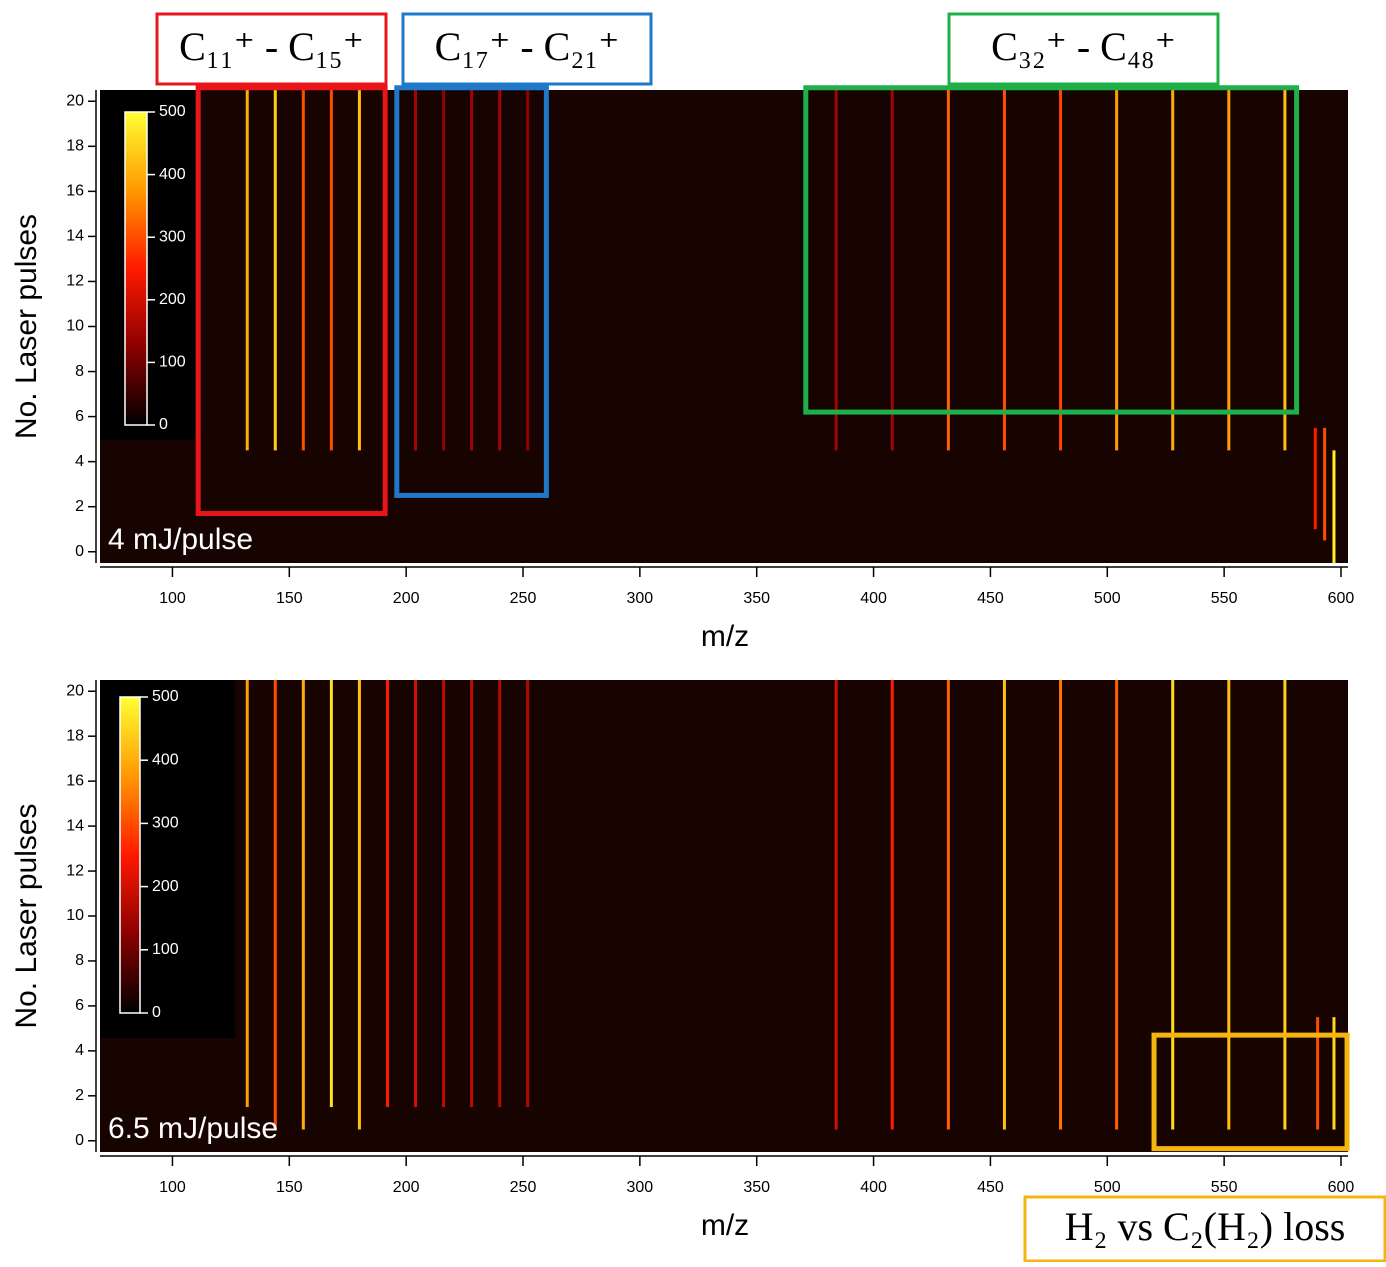 The height and width of the screenshot is (1267, 1386). I want to click on x-tick-label: 150, so click(289, 1187).